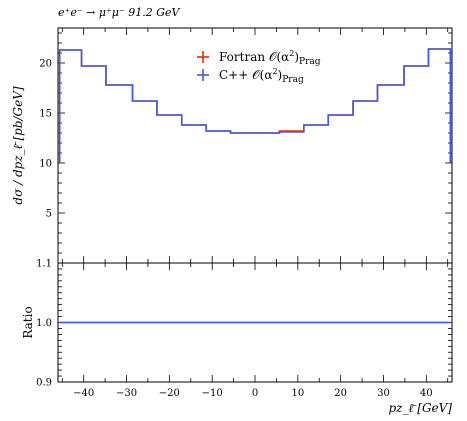  What do you see at coordinates (18, 145) in the screenshot?
I see `y-axis-label: dσ / dpz_ℓ̄ [pb/GeV]` at bounding box center [18, 145].